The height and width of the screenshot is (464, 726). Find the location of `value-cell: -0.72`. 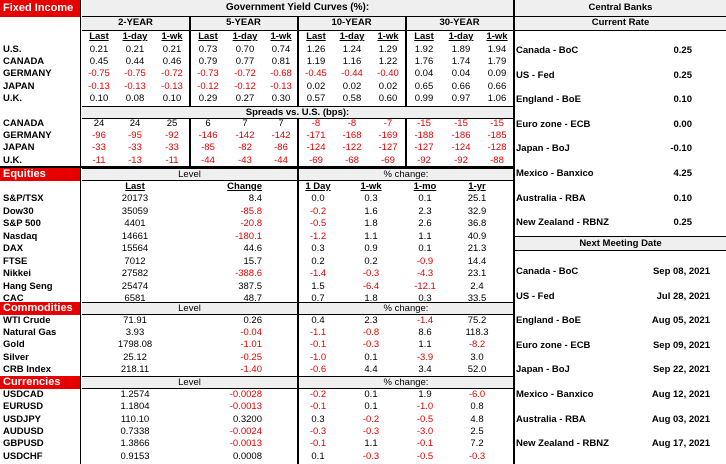

value-cell: -0.72 is located at coordinates (172, 74).